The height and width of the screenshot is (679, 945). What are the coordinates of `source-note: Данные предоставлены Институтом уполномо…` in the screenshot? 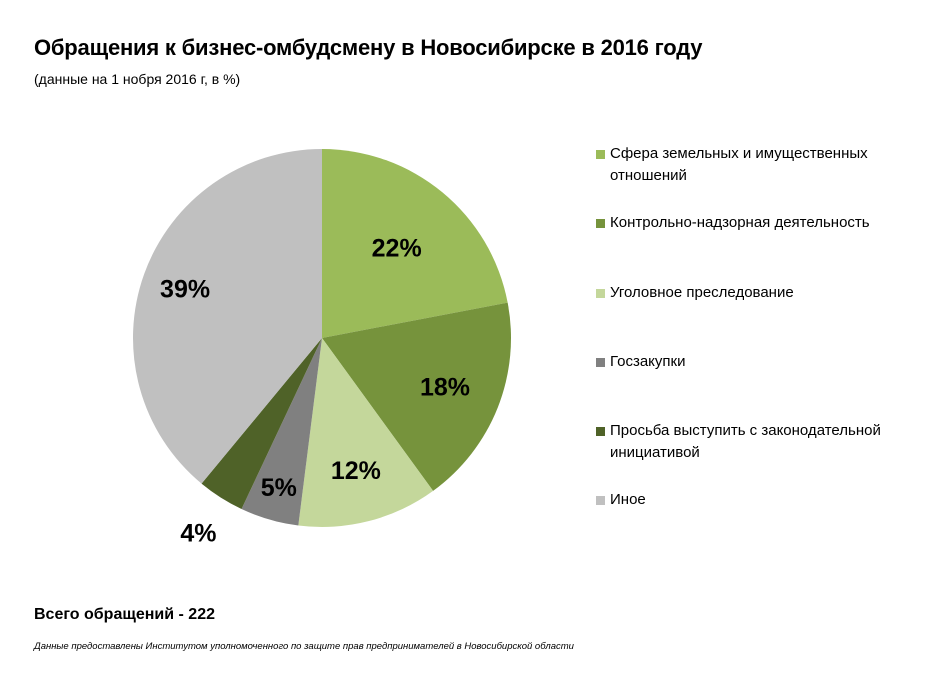 It's located at (304, 646).